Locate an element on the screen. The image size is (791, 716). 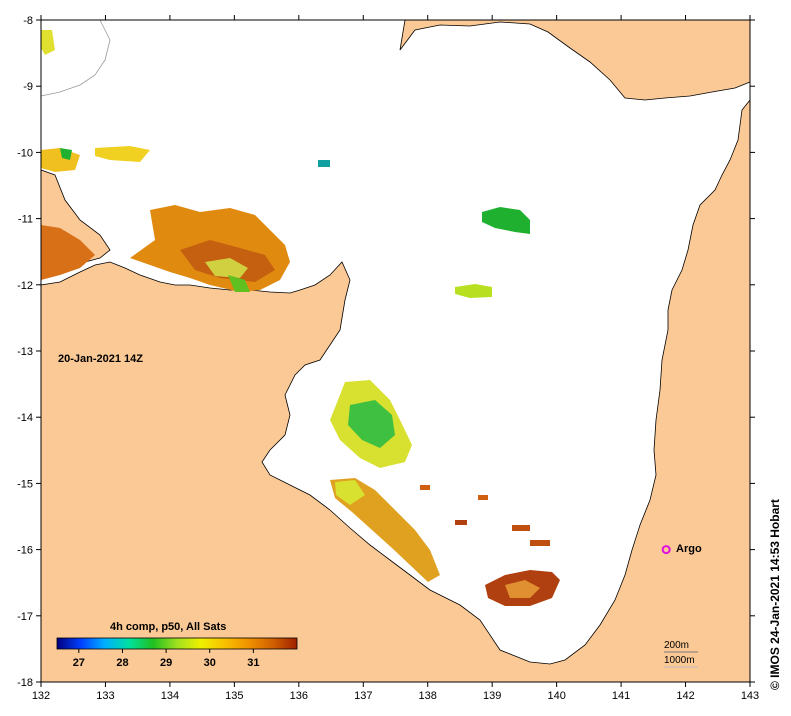
y-tick-label: -11 is located at coordinates (25, 220).